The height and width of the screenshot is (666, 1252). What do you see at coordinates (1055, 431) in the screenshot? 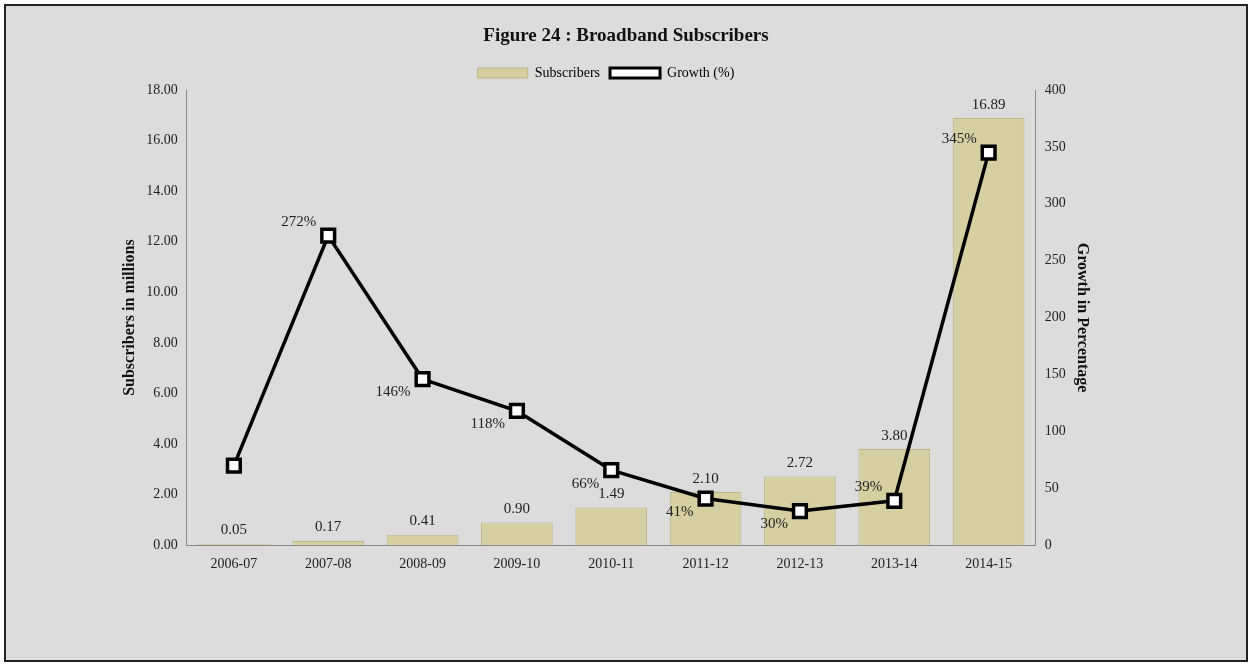
I see `y2-tick-label: 100` at bounding box center [1055, 431].